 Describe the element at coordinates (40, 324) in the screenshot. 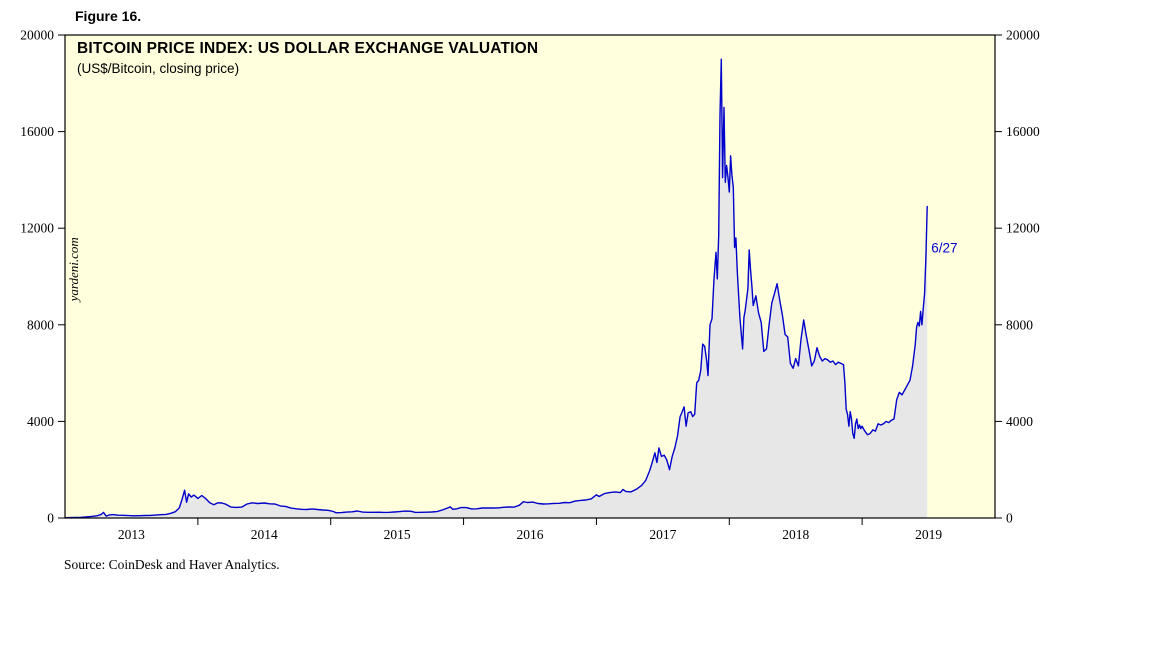

I see `y-axis-label-left: 8000` at that location.